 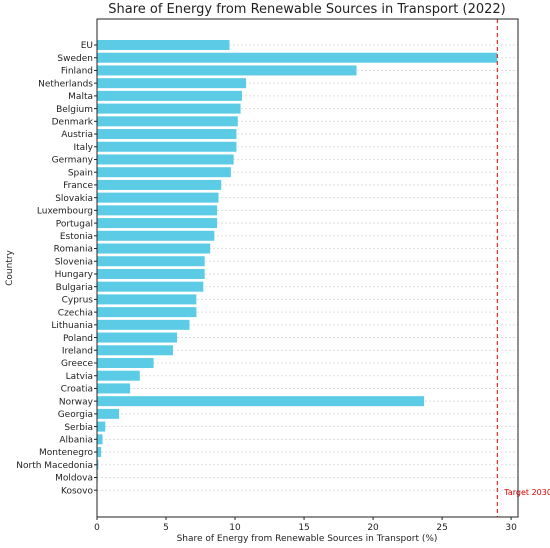 What do you see at coordinates (77, 364) in the screenshot?
I see `y-tick-label: Greece` at bounding box center [77, 364].